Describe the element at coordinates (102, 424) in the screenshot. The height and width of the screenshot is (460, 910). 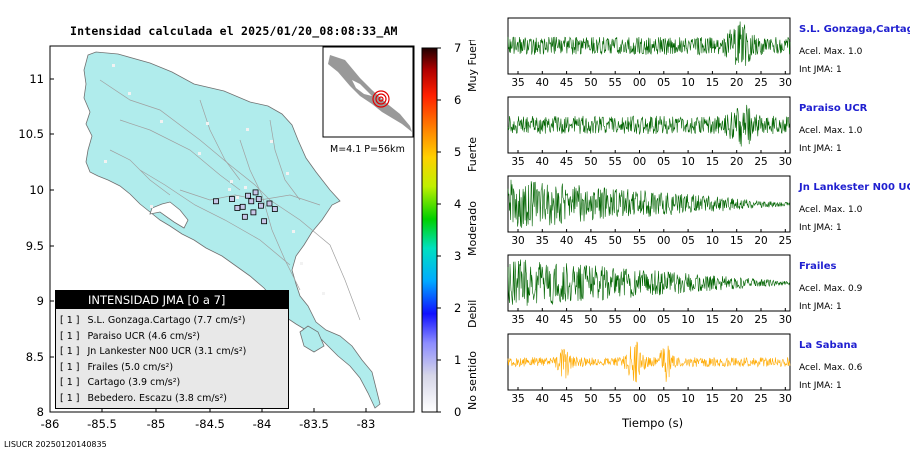
I see `lon-tick-label: -85.5` at that location.